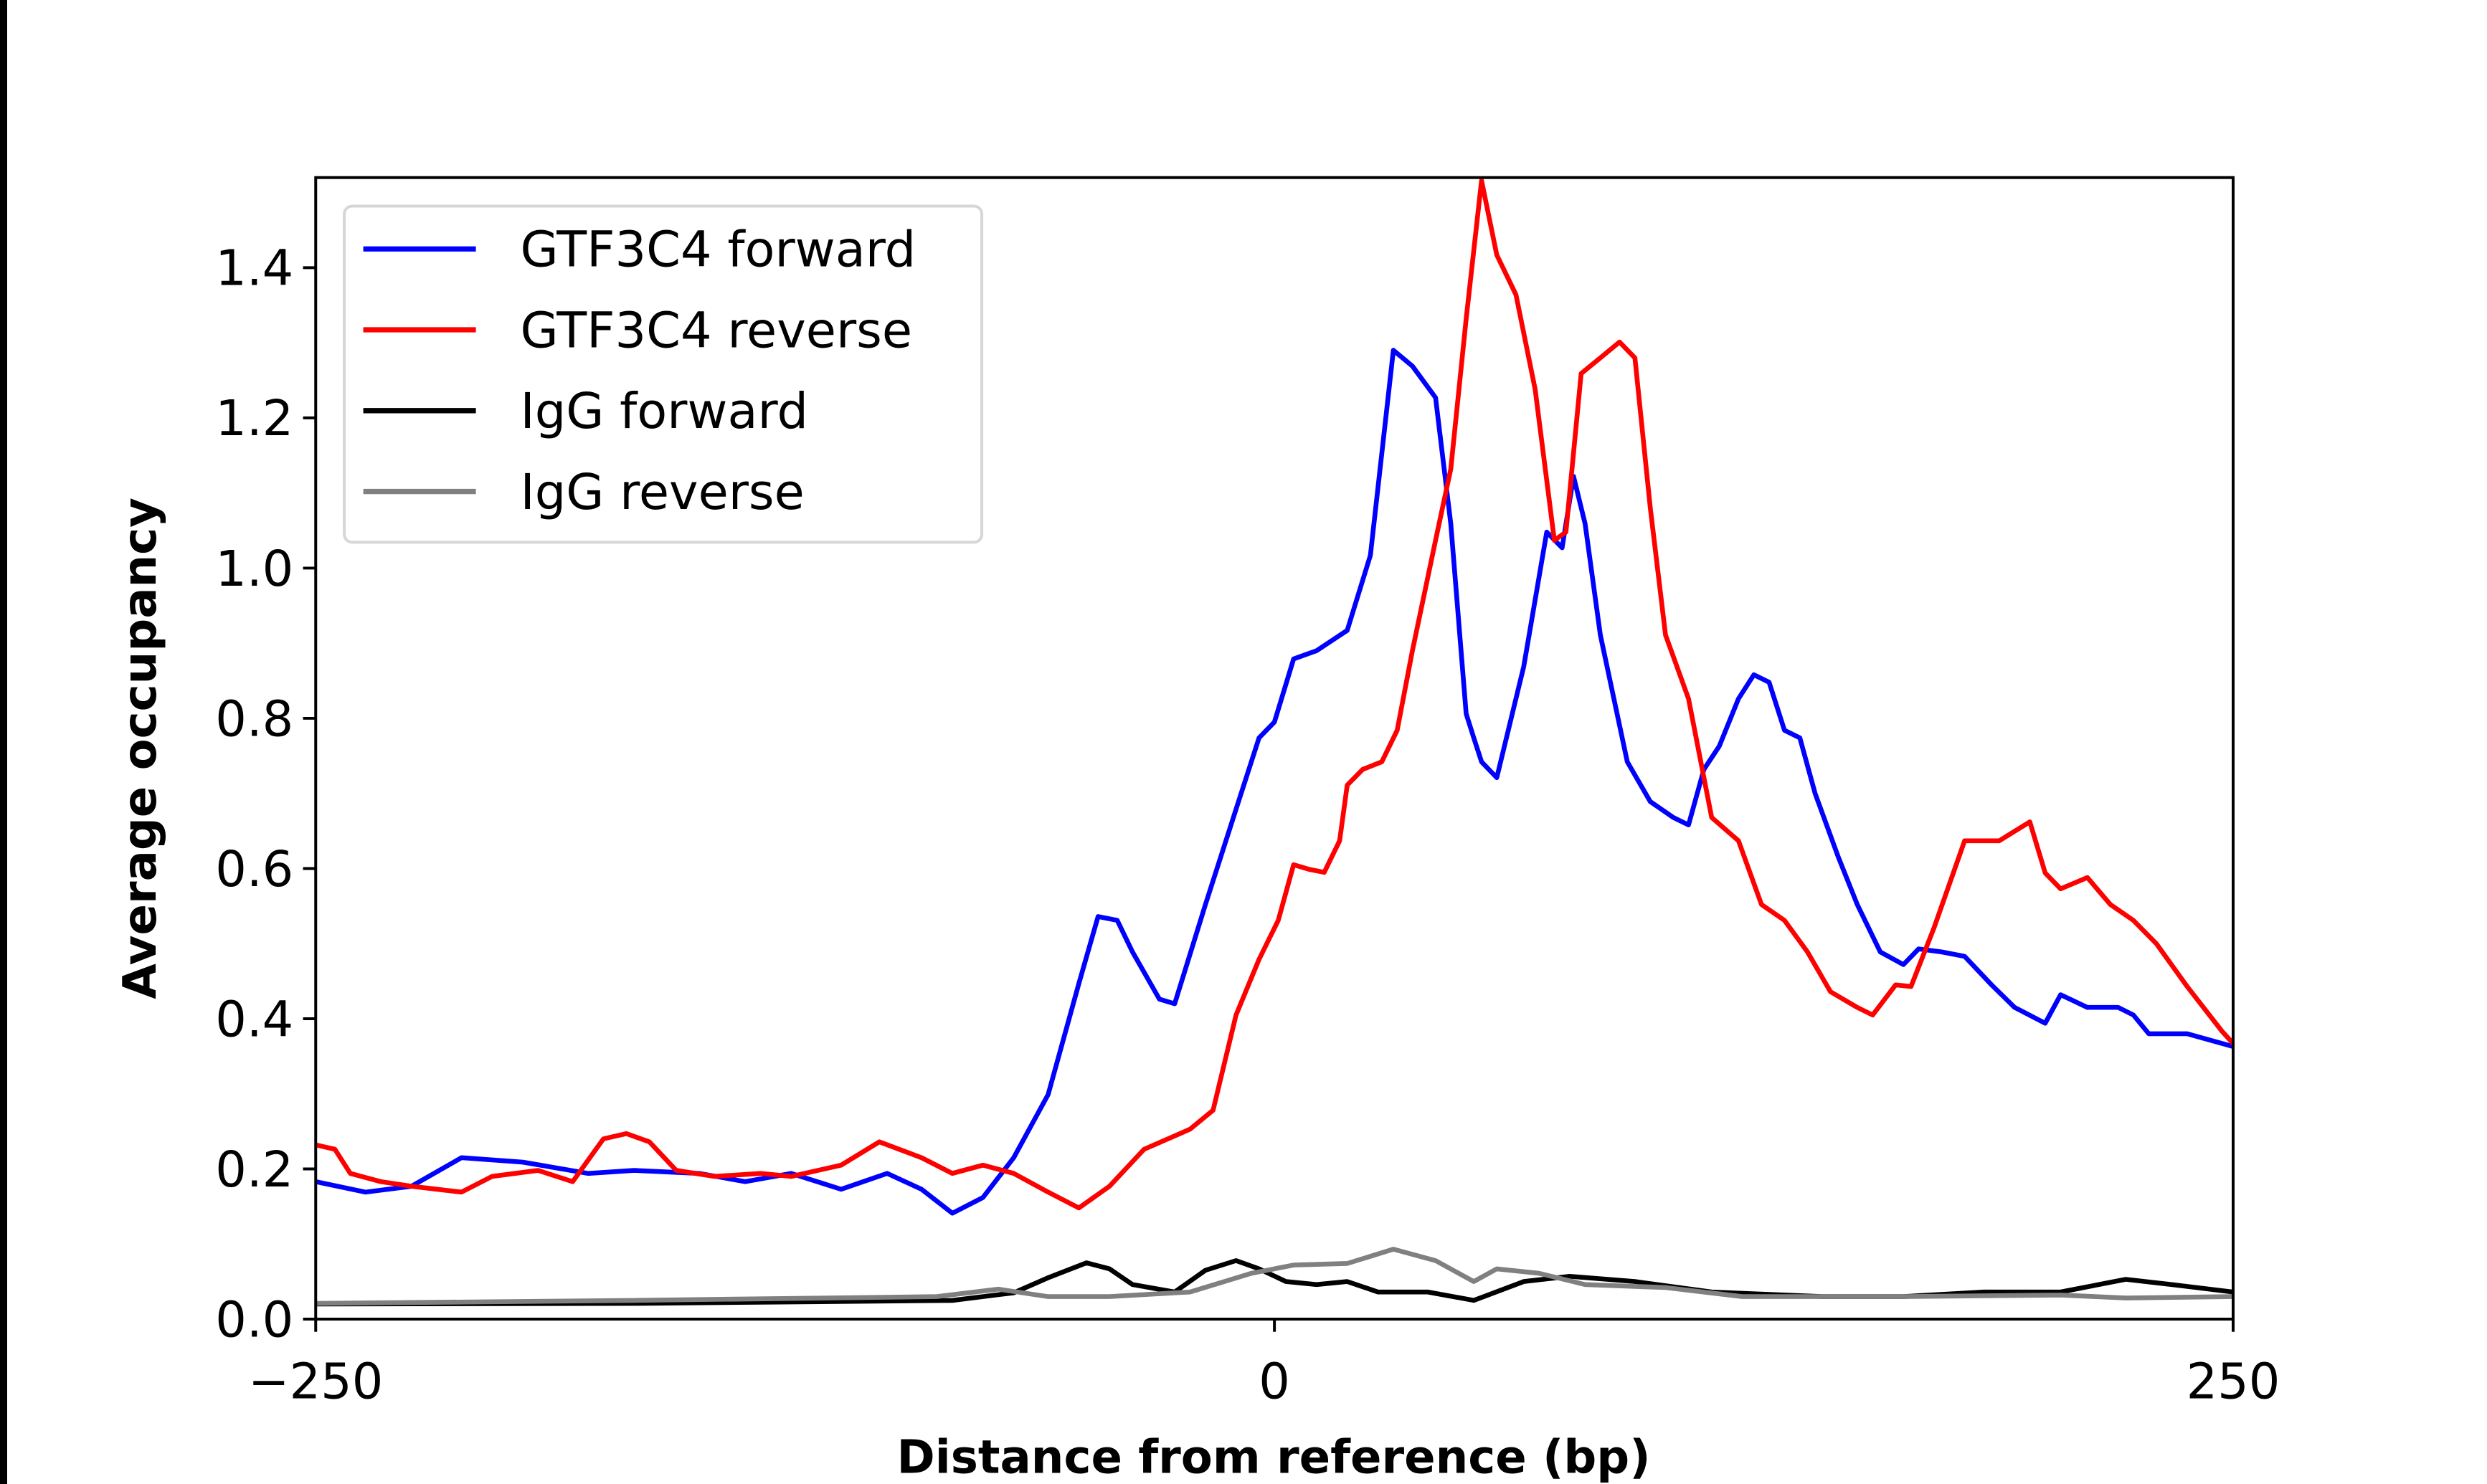 Image resolution: width=2487 pixels, height=1484 pixels. I want to click on legend-box, so click(664, 374).